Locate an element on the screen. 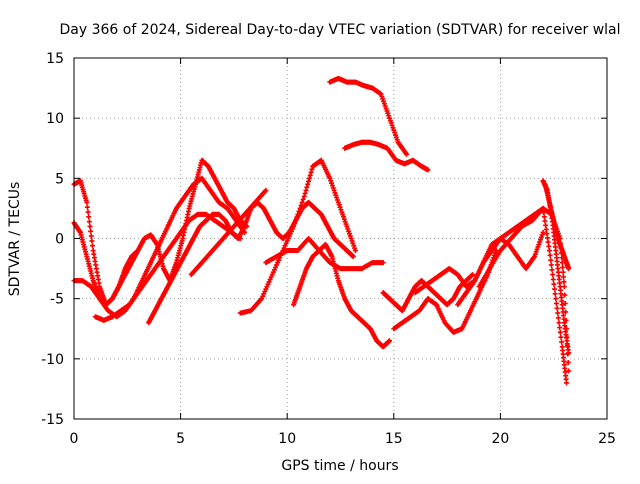 This screenshot has height=484, width=640. y-tick-label: 15 is located at coordinates (55, 59).